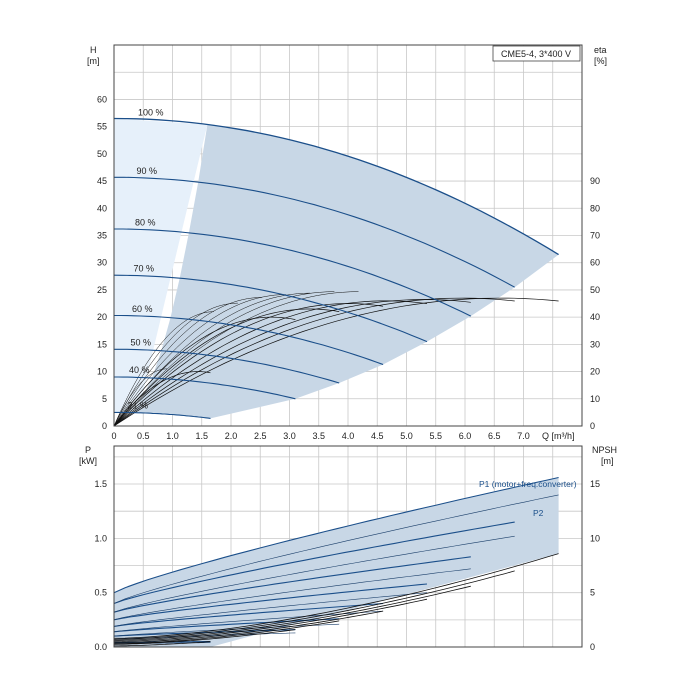 The image size is (700, 700). I want to click on chart-title: CME5-4, 3*400 V, so click(536, 54).